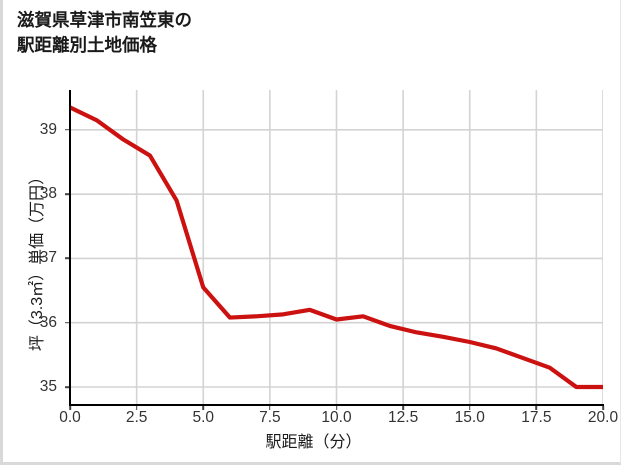 Image resolution: width=621 pixels, height=465 pixels. Describe the element at coordinates (136, 417) in the screenshot. I see `x-tick-label: 2.5` at that location.